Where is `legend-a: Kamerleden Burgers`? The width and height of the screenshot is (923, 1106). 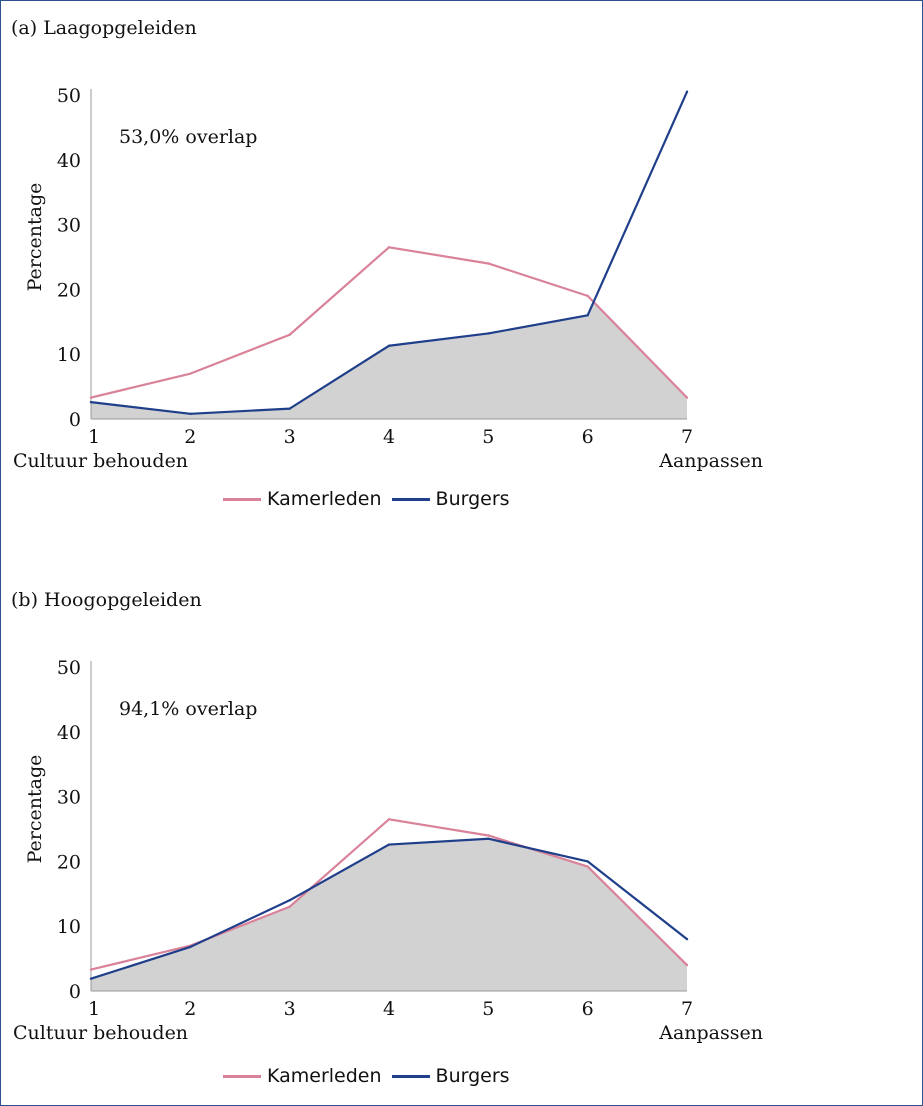
legend-a: Kamerleden Burgers is located at coordinates (366, 499).